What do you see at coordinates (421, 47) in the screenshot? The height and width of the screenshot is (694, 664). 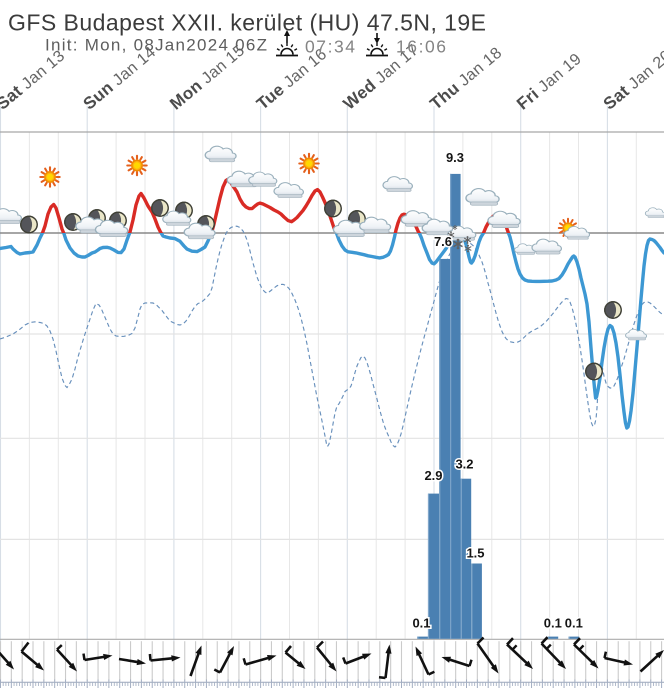 I see `svg-text: 16:06` at bounding box center [421, 47].